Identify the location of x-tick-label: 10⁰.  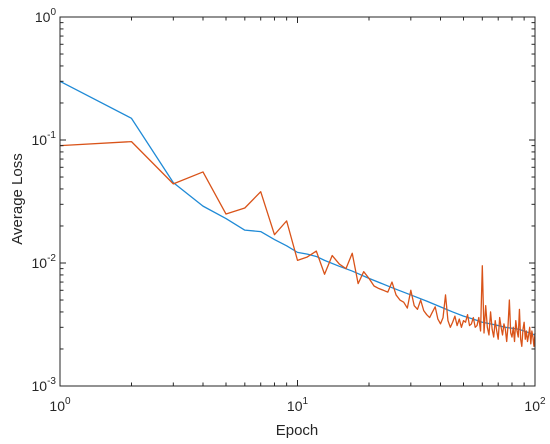
(60, 405).